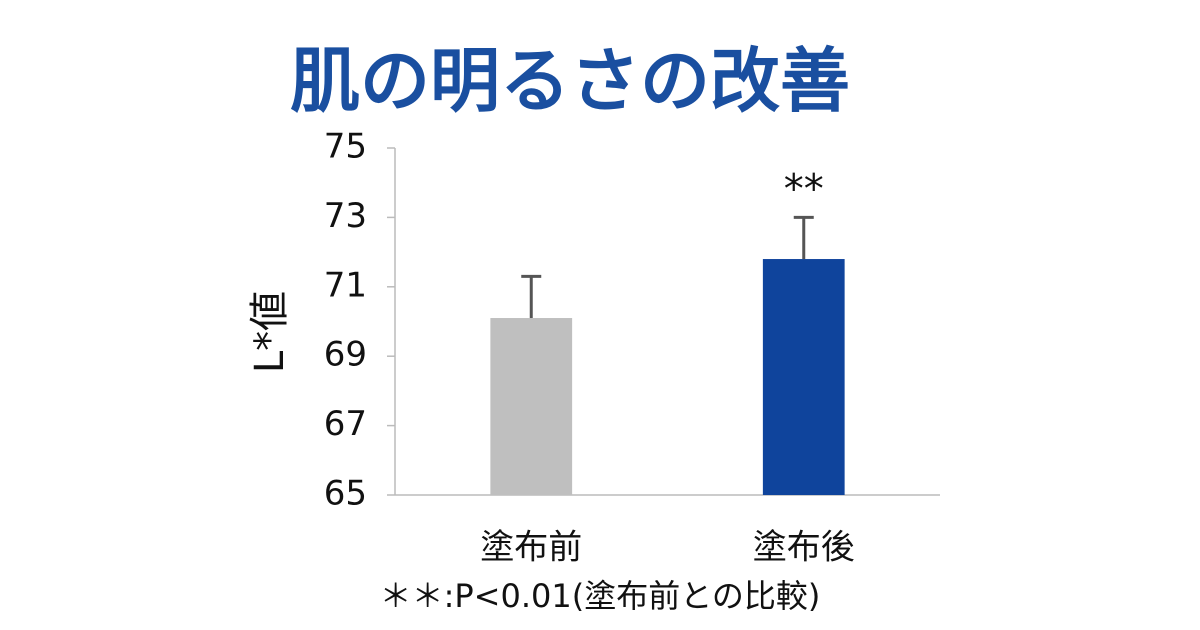  I want to click on chart-title: 肌の明るさの改善, so click(570, 81).